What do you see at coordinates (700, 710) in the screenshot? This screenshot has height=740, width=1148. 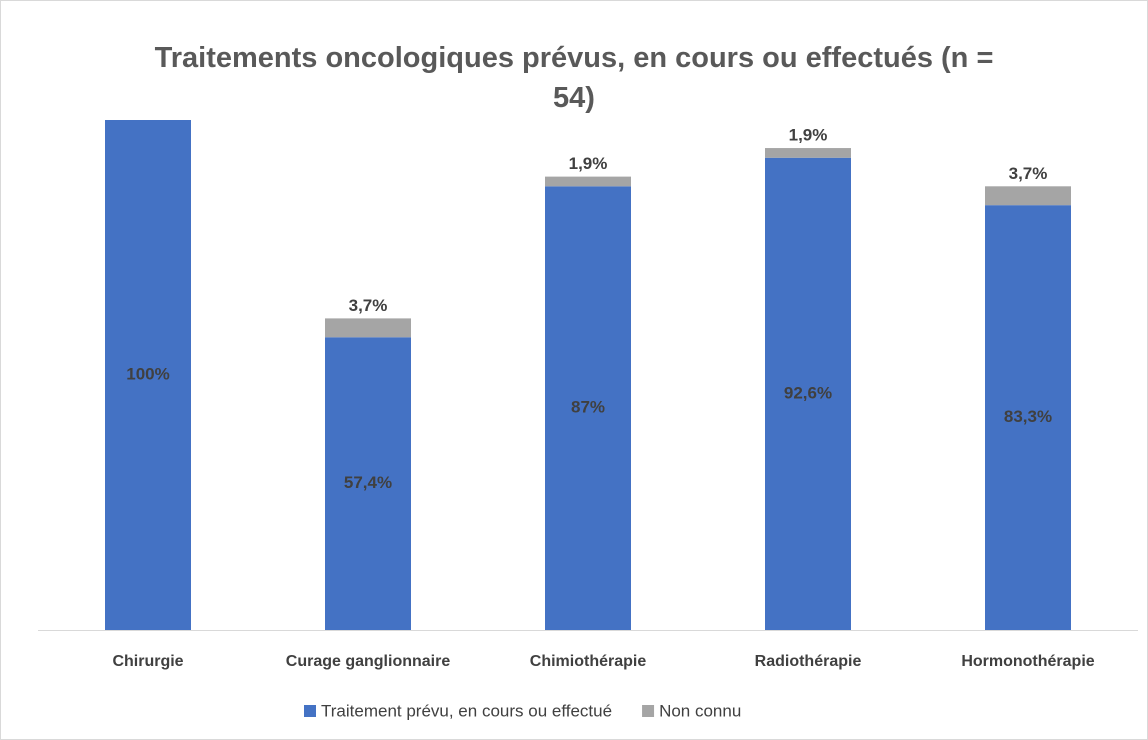 I see `legend-label: Non connu` at bounding box center [700, 710].